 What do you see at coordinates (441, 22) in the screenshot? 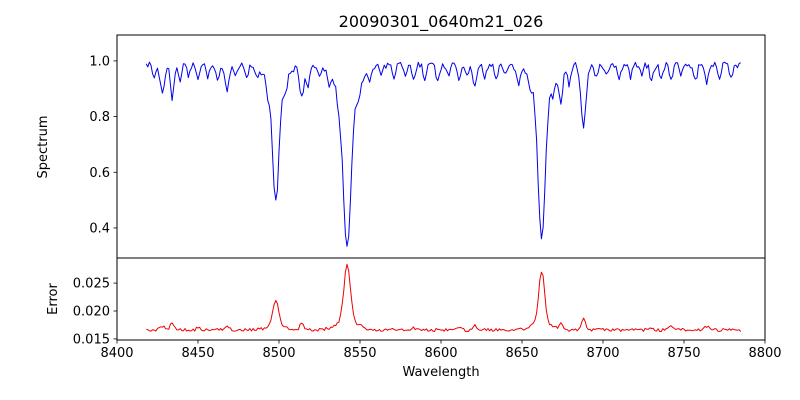
I see `chart-title: 20090301_0640m21_026` at bounding box center [441, 22].